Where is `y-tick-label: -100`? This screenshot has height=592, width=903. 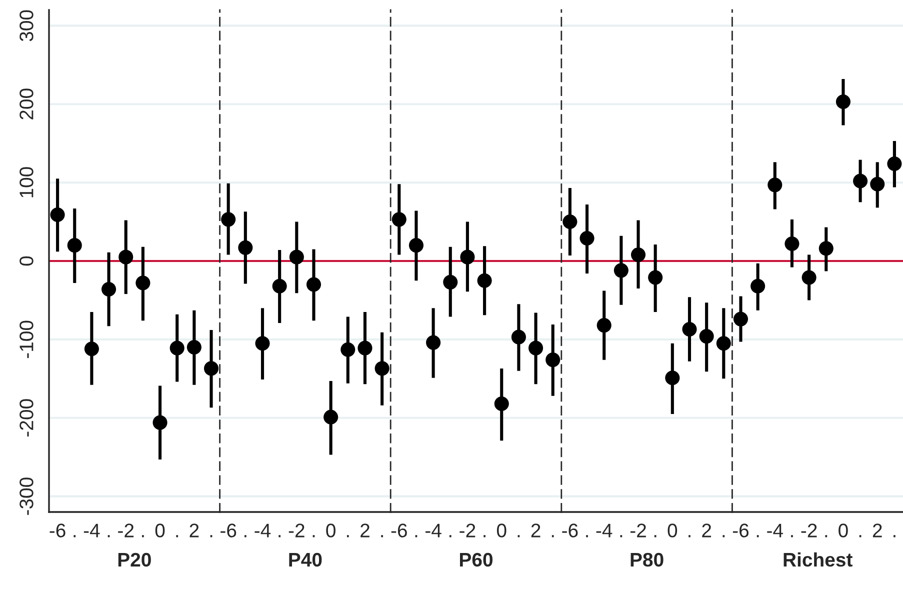 y-tick-label: -100 is located at coordinates (27, 339).